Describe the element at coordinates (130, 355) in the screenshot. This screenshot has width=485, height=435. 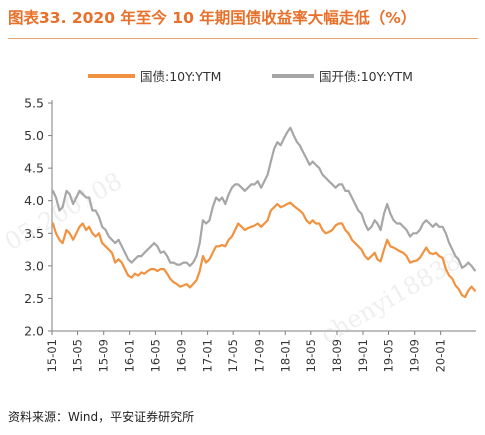
I see `x-tick-label: 16-01` at that location.